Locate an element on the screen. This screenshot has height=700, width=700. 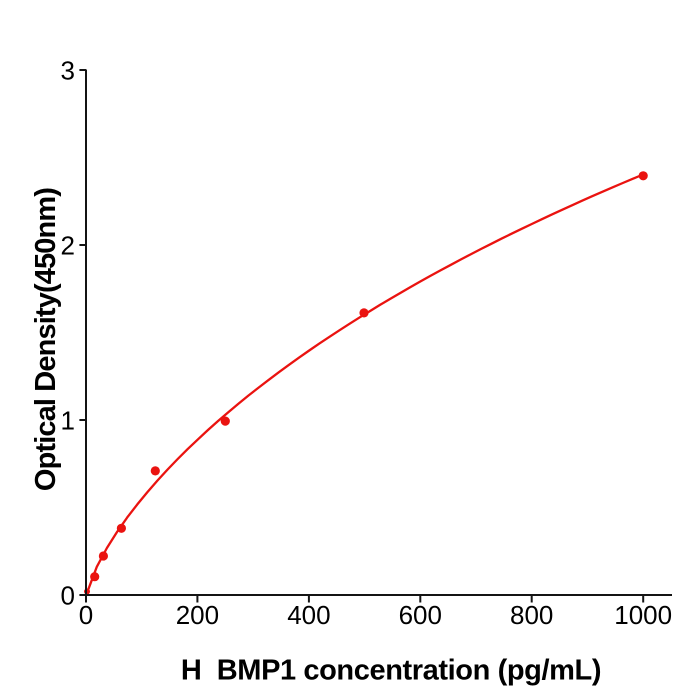
svg-text: 1 is located at coordinates (68, 421).